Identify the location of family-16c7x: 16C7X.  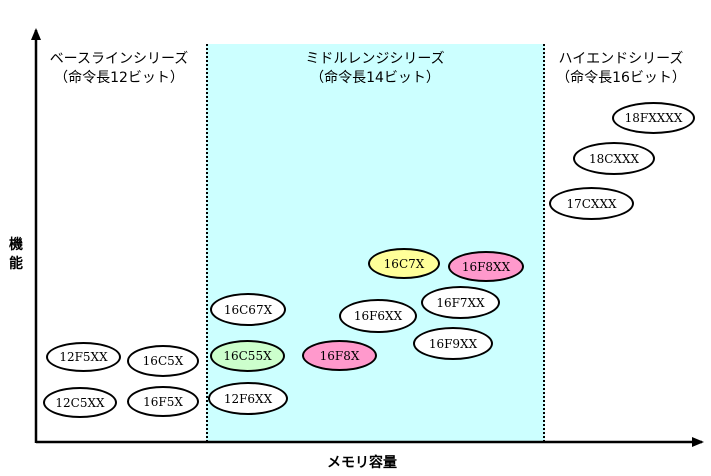
(404, 263).